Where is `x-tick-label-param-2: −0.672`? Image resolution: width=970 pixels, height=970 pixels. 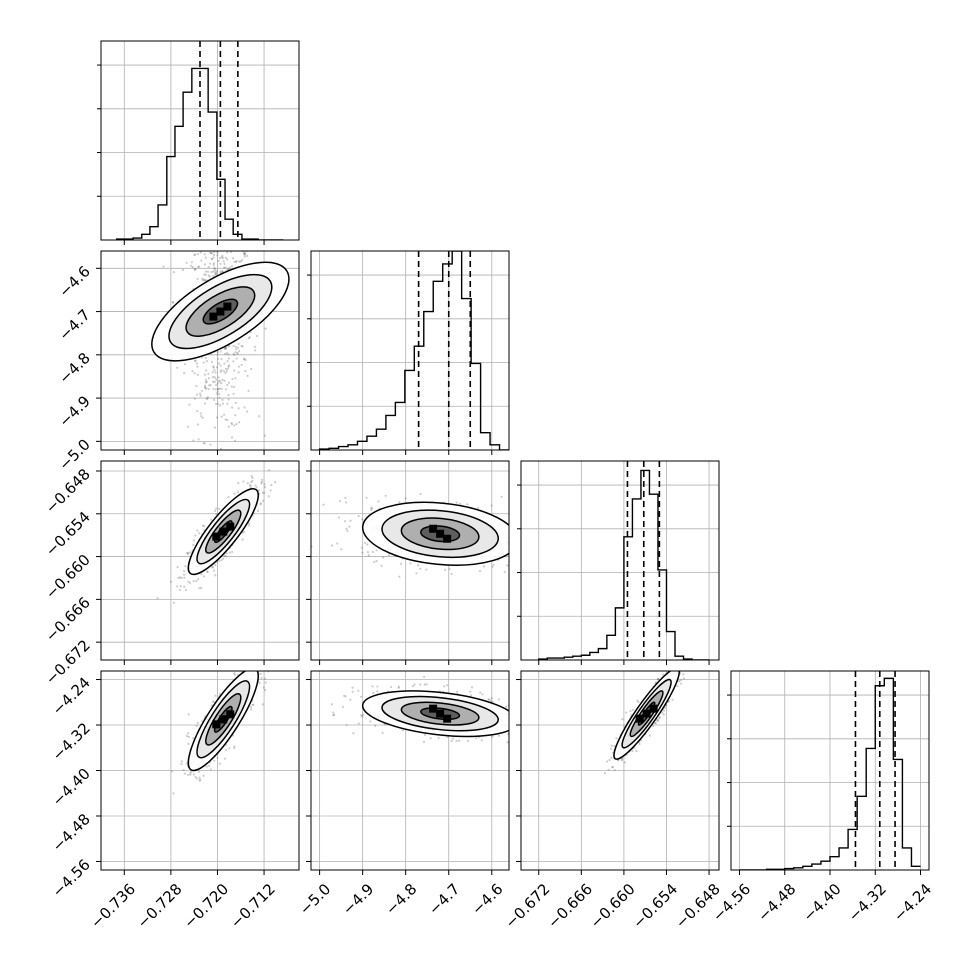 x-tick-label-param-2: −0.672 is located at coordinates (528, 906).